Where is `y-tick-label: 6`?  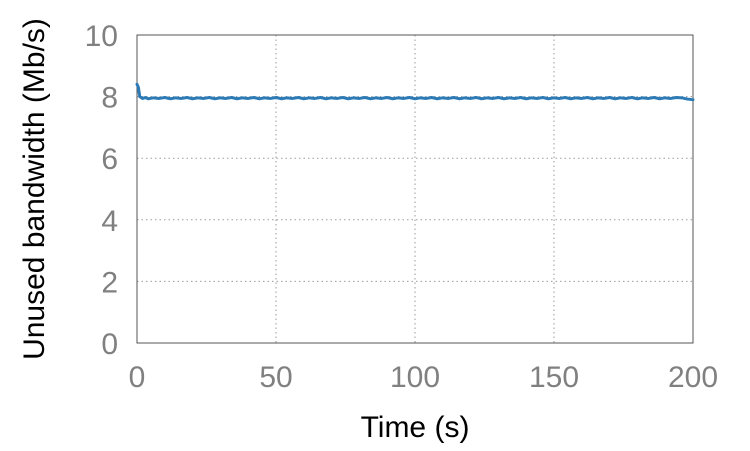 y-tick-label: 6 is located at coordinates (109, 159).